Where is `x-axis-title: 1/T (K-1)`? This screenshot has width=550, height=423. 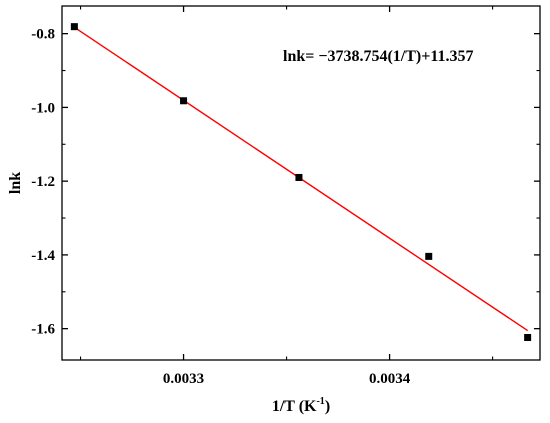 x-axis-title: 1/T (K-1) is located at coordinates (301, 405).